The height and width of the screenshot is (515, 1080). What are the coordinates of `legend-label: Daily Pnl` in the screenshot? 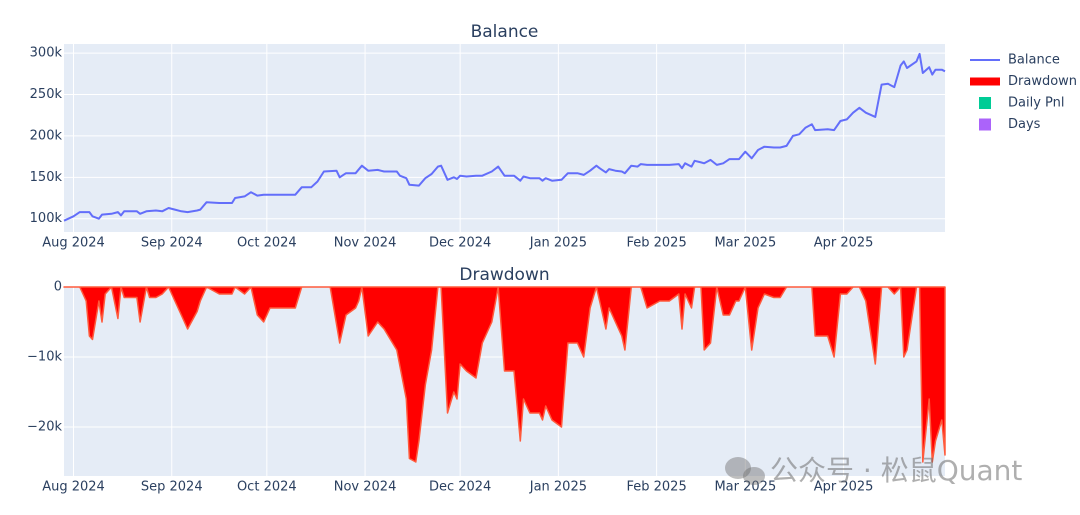 It's located at (1036, 103).